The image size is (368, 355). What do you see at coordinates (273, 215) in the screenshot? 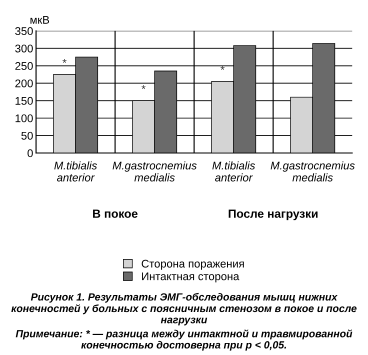
I see `text: После нагрузки` at bounding box center [273, 215].